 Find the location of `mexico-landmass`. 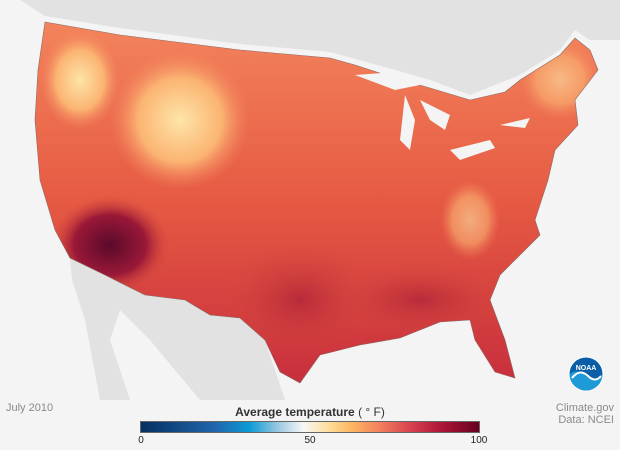

mexico-landmass is located at coordinates (177, 329).